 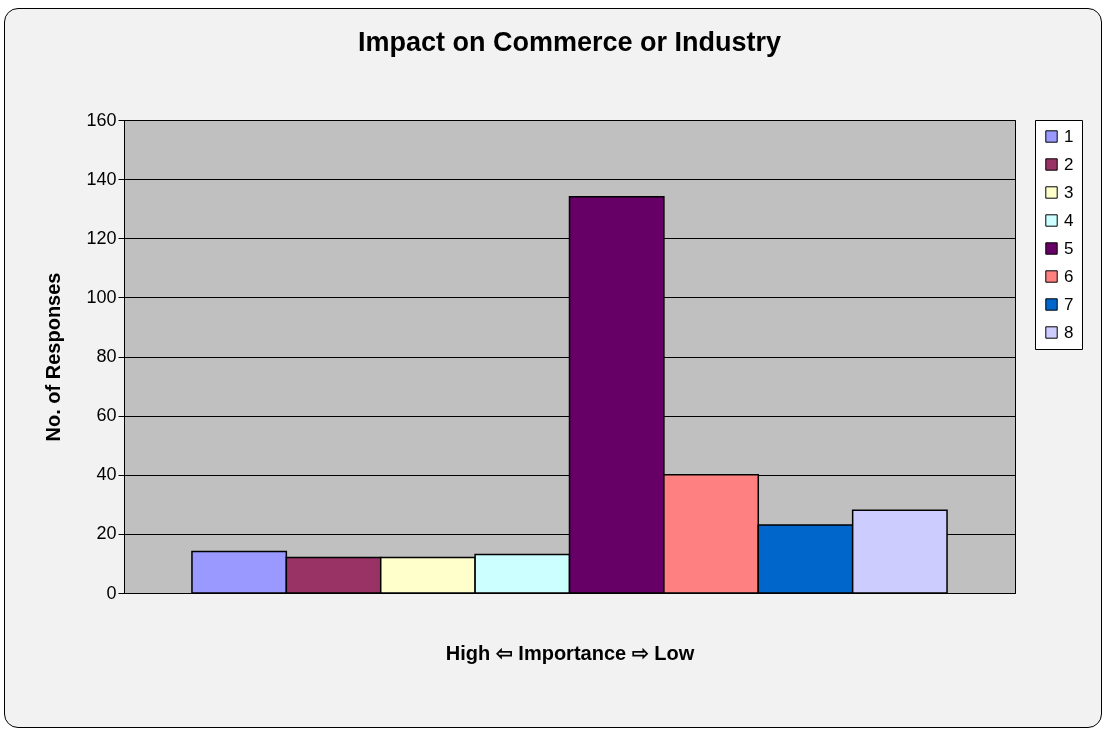 I want to click on legend-label: 3, so click(x=1069, y=192).